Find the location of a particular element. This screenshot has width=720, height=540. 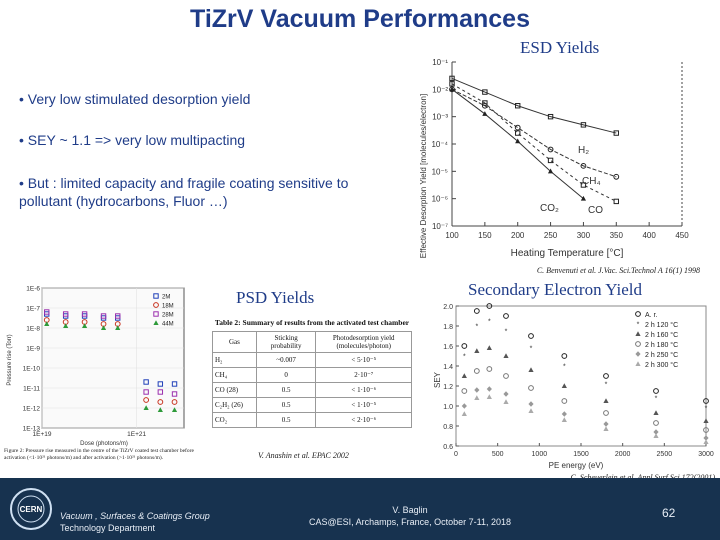

psd-heading: PSD Yields is located at coordinates (275, 297).